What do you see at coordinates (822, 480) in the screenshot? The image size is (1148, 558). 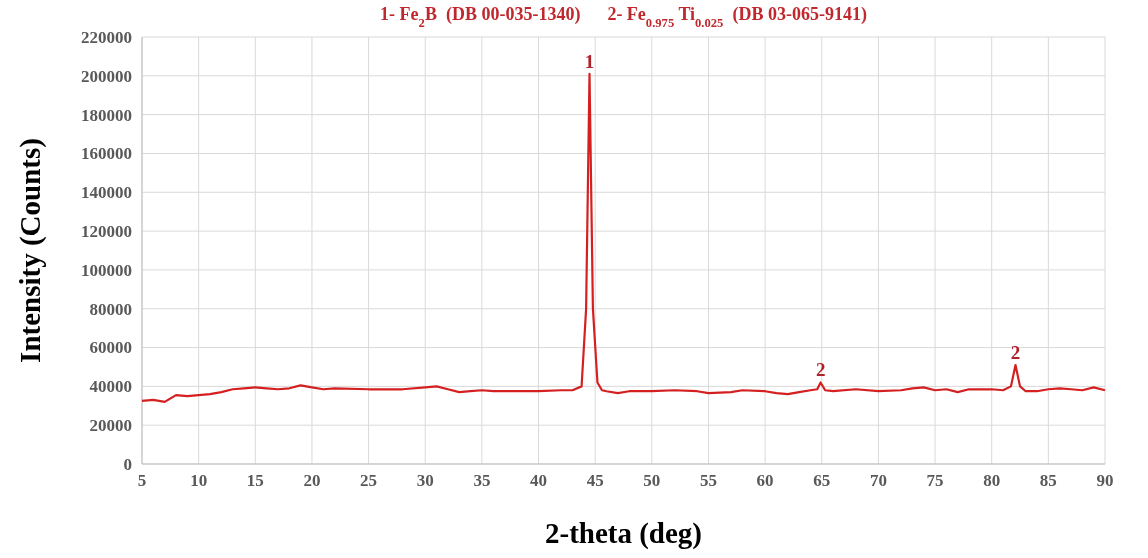 I see `x-tick-label: 65` at bounding box center [822, 480].